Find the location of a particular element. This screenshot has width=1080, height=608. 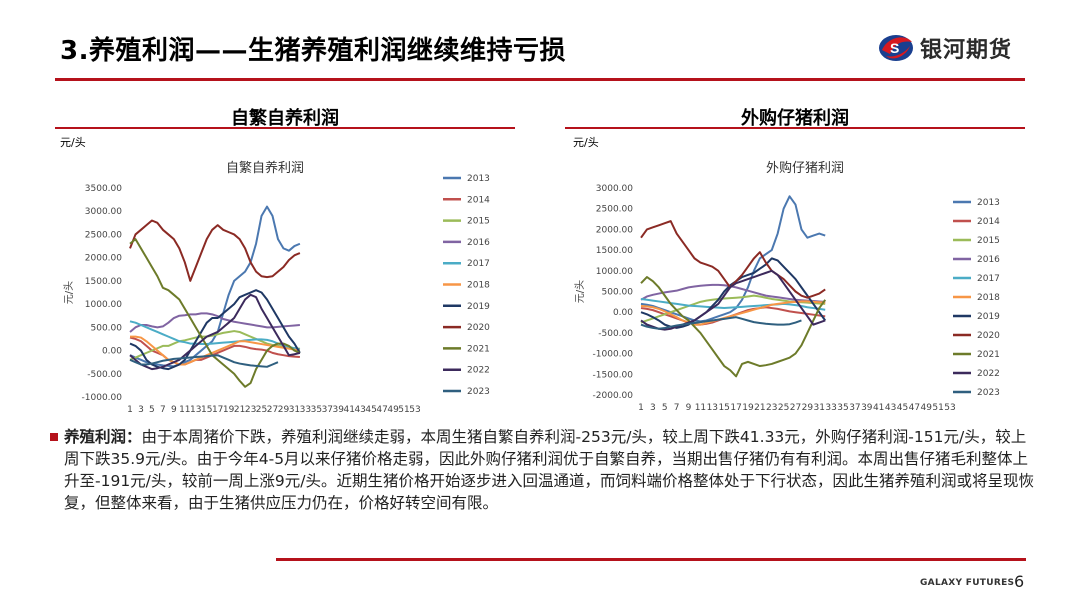

x-tick-label: 15 is located at coordinates (206, 410).